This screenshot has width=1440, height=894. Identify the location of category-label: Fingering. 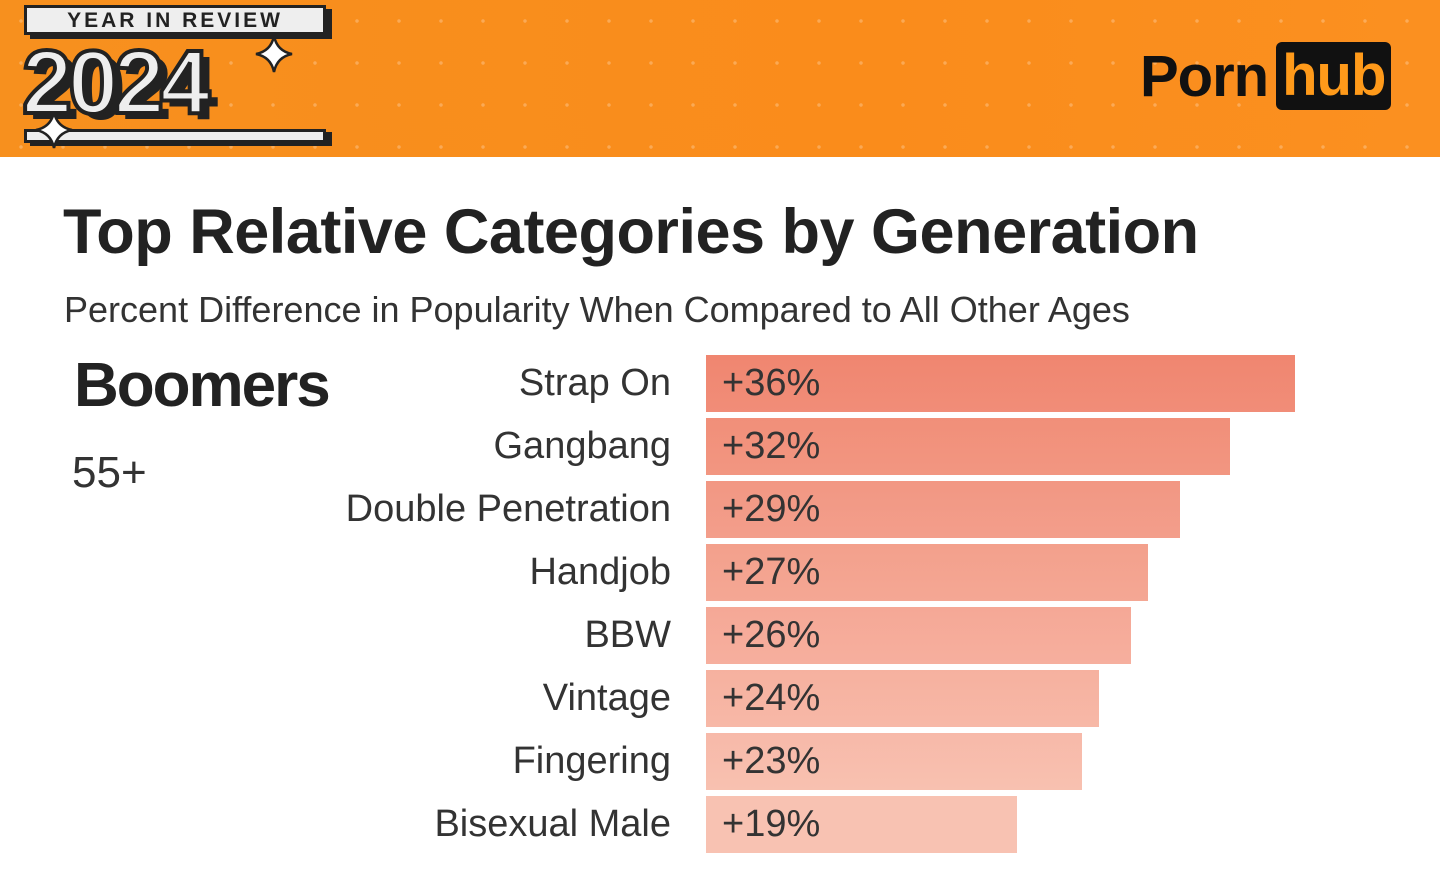
(591, 761).